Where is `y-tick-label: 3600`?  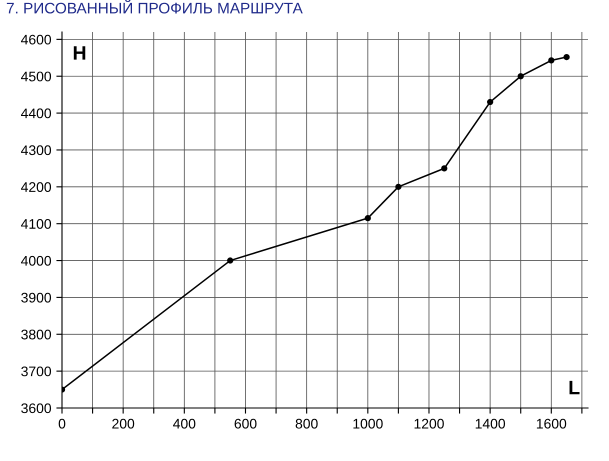
y-tick-label: 3600 is located at coordinates (36, 408).